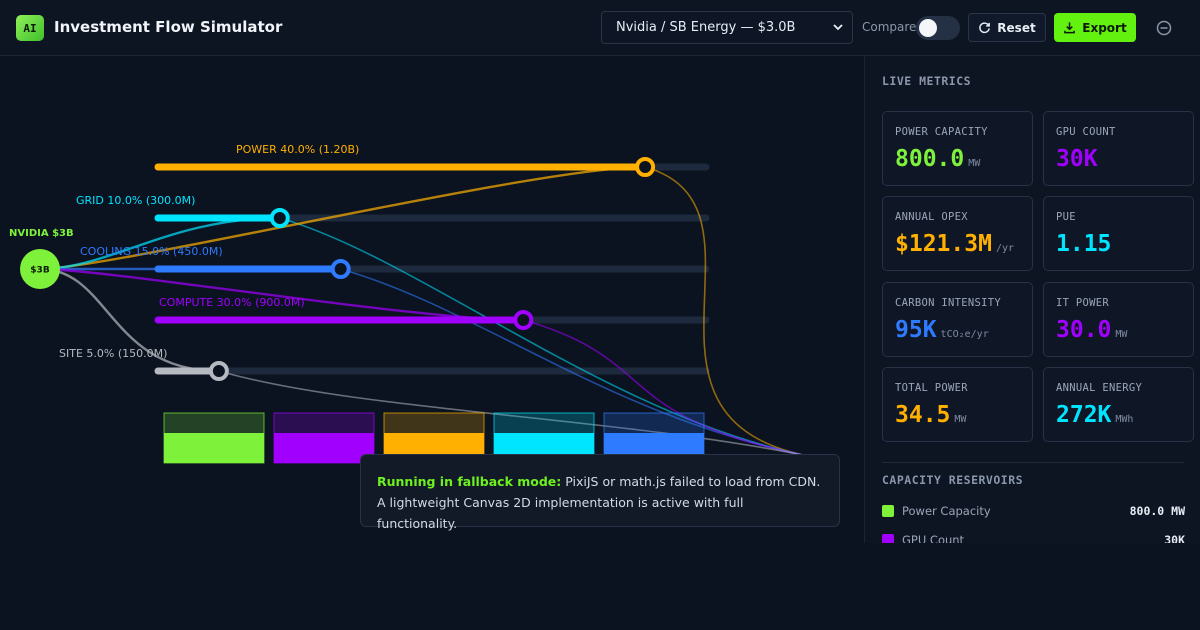 The image size is (1200, 630). What do you see at coordinates (1157, 511) in the screenshot?
I see `reservoir-value: 800.0 MW` at bounding box center [1157, 511].